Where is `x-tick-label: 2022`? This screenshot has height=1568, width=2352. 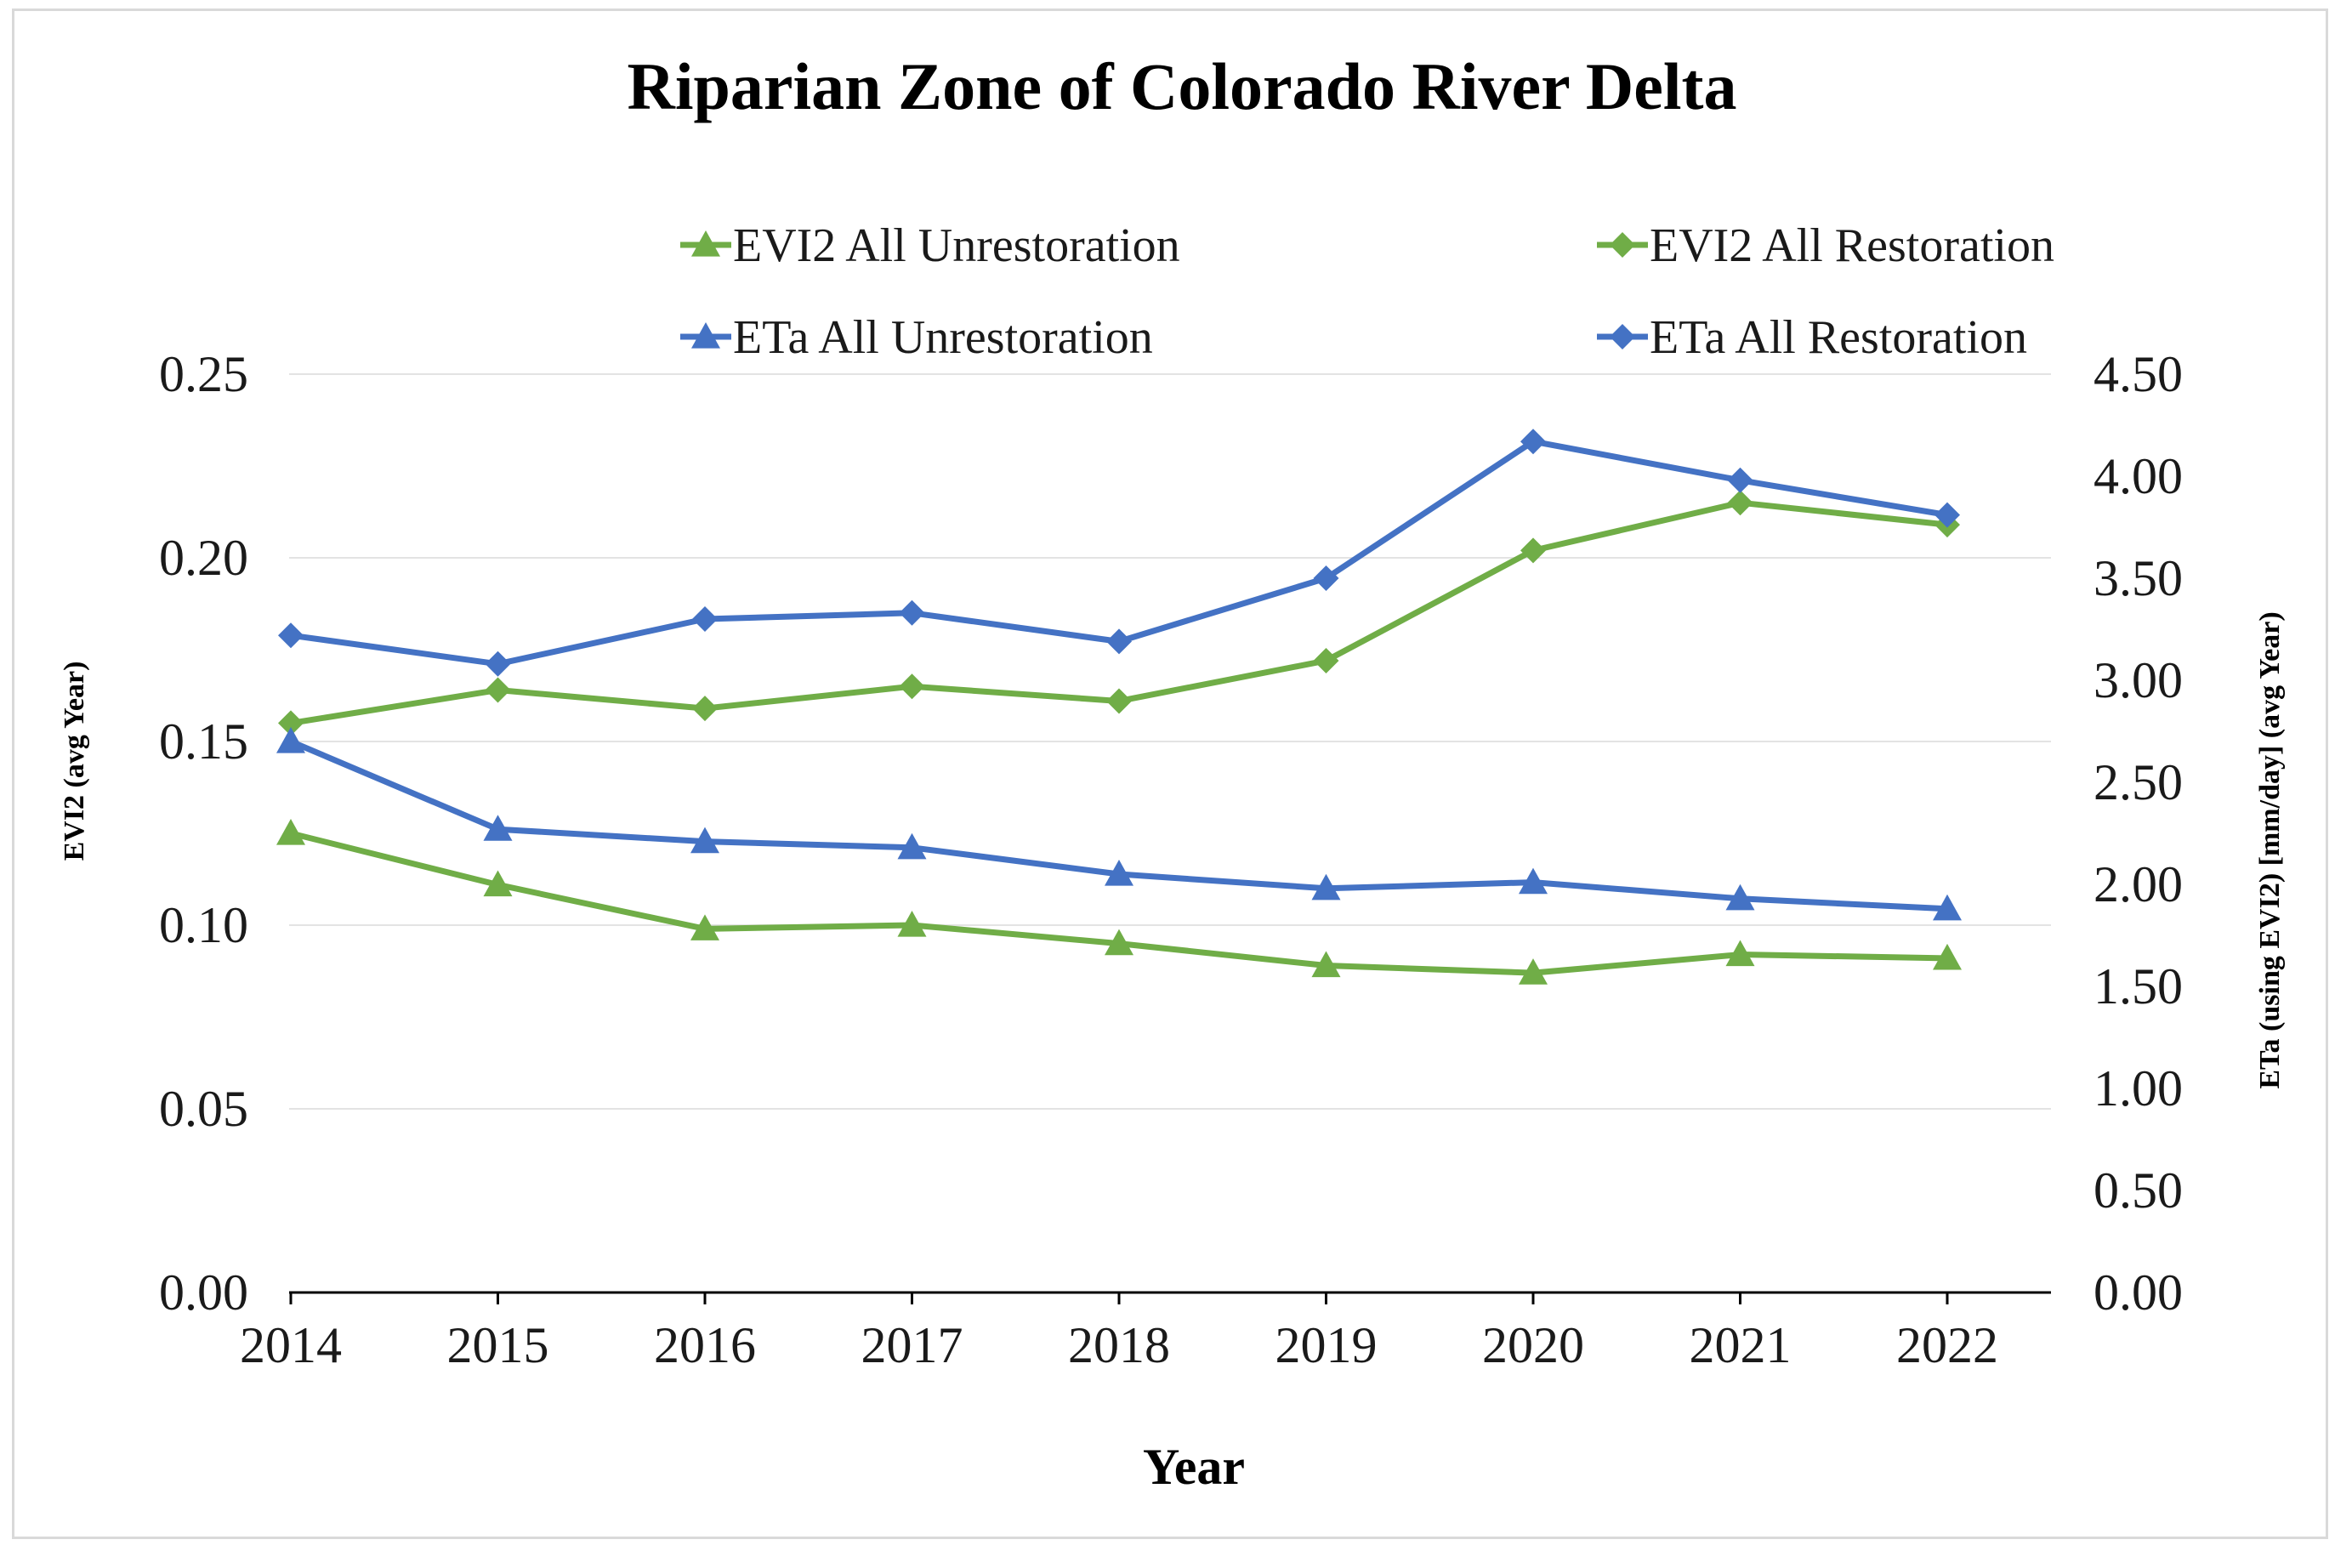 x-tick-label: 2022 is located at coordinates (1947, 1345).